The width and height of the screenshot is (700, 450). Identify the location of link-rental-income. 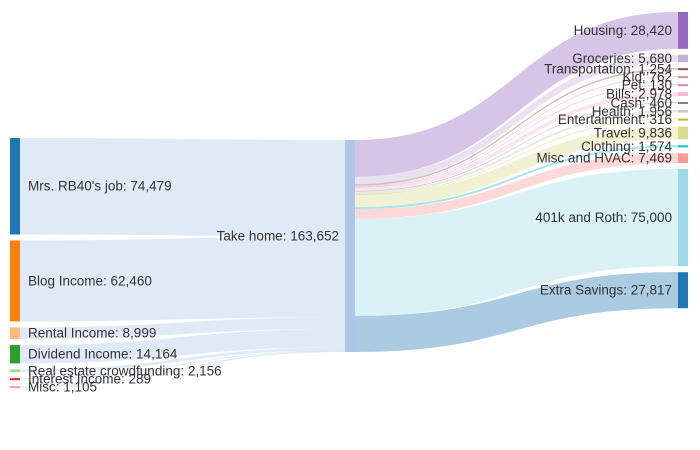
(182, 328).